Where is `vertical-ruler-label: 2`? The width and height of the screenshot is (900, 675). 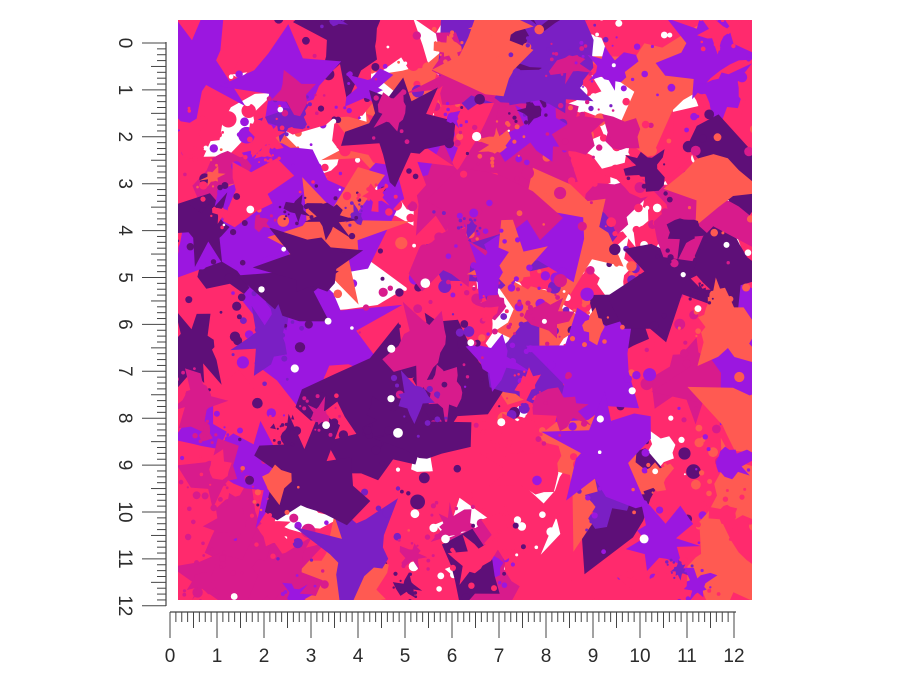 vertical-ruler-label: 2 is located at coordinates (124, 137).